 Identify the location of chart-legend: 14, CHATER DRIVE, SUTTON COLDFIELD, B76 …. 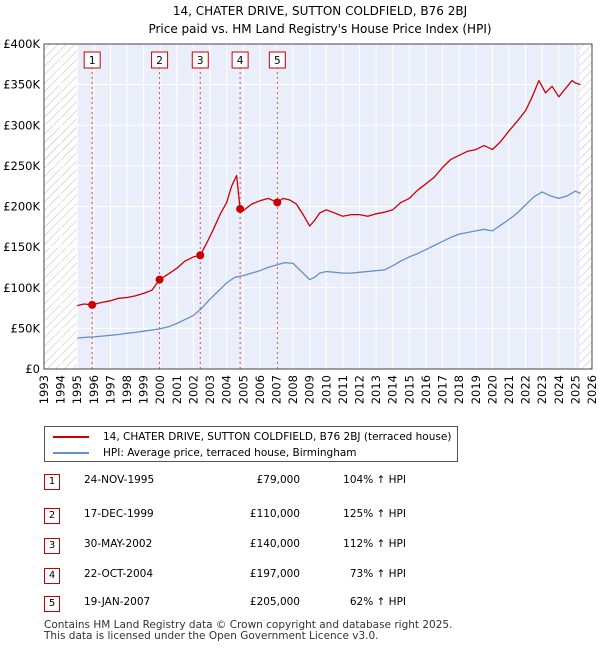
(251, 444).